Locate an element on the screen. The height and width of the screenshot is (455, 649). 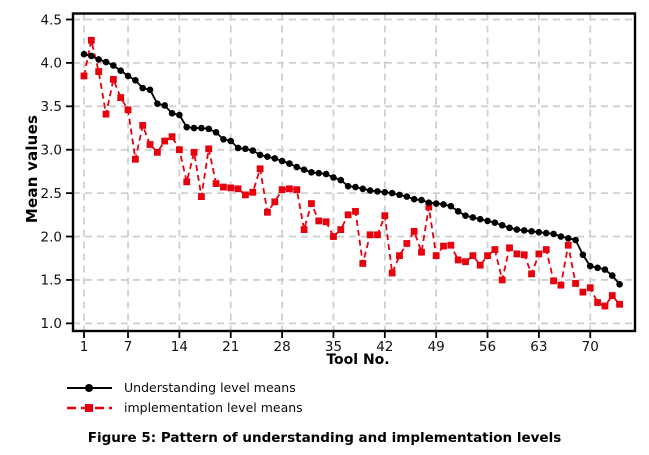
x-tick-label: 14 is located at coordinates (179, 347).